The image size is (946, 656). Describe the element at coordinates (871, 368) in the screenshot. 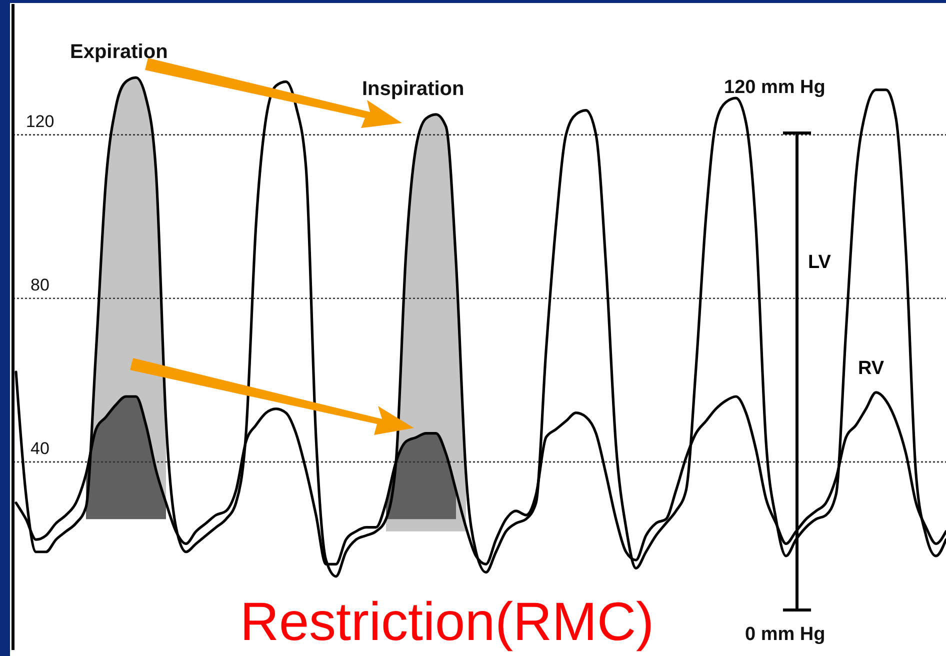

I see `series-label: RV` at that location.